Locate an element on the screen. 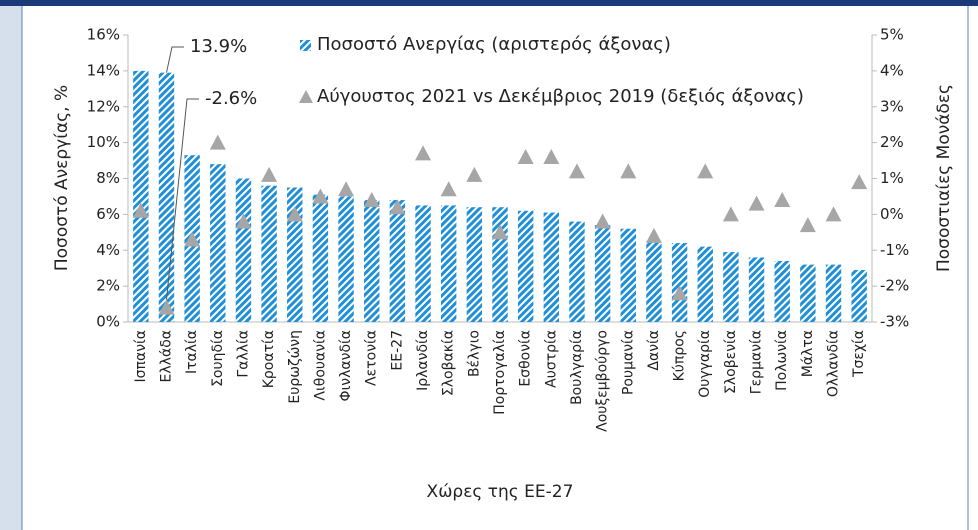 Image resolution: width=978 pixels, height=530 pixels. y-axis-title: Ποσοστό Ανεργίας, % is located at coordinates (62, 178).